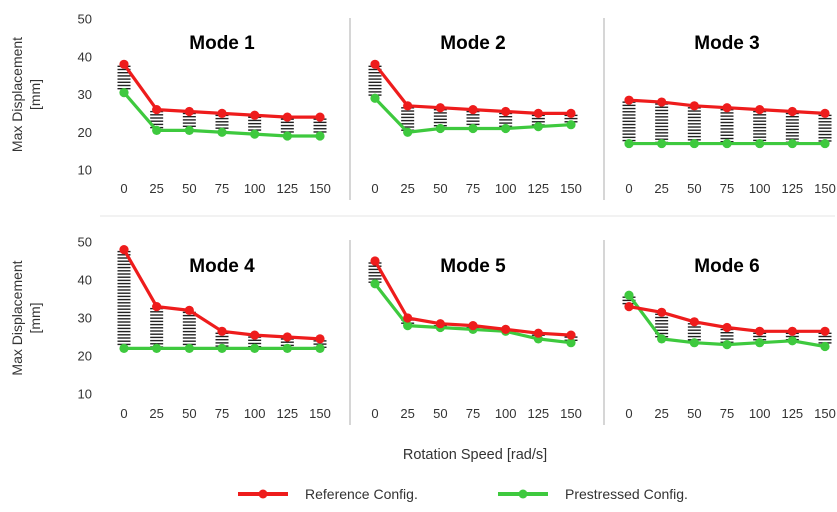  What do you see at coordinates (475, 338) in the screenshot?
I see `panel-mode-5: Mode 5 0 25 50 75 100 125 150` at bounding box center [475, 338].